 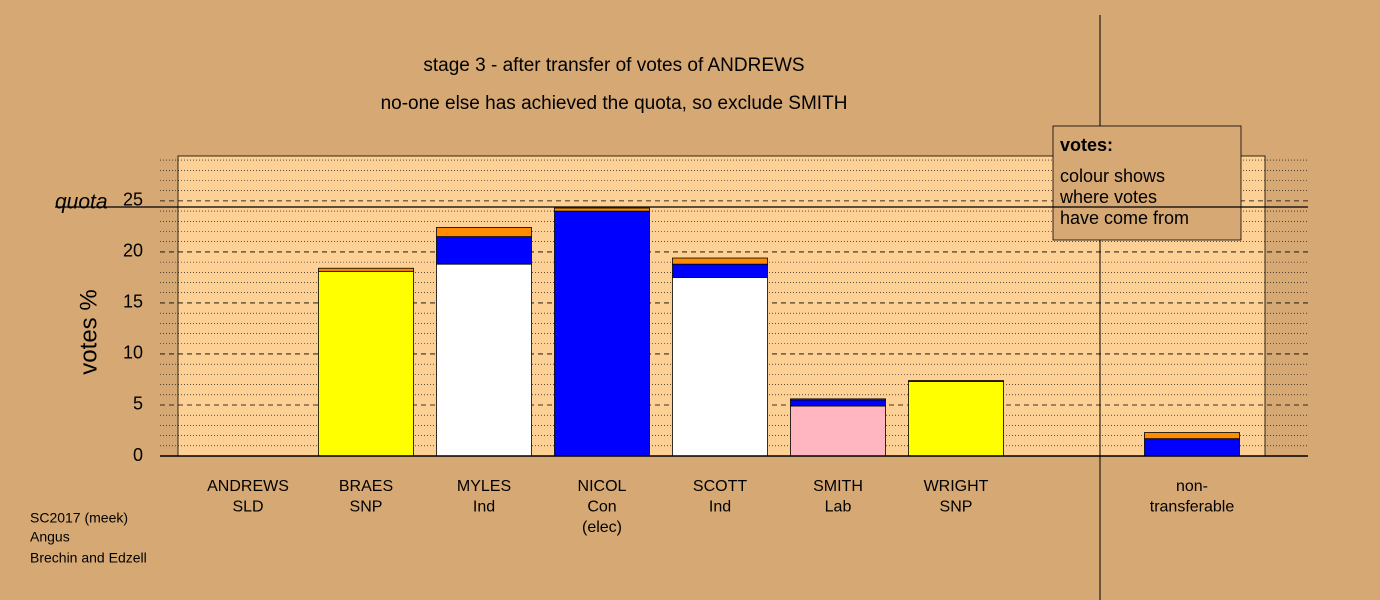 What do you see at coordinates (50, 537) in the screenshot?
I see `footnote: Angus` at bounding box center [50, 537].